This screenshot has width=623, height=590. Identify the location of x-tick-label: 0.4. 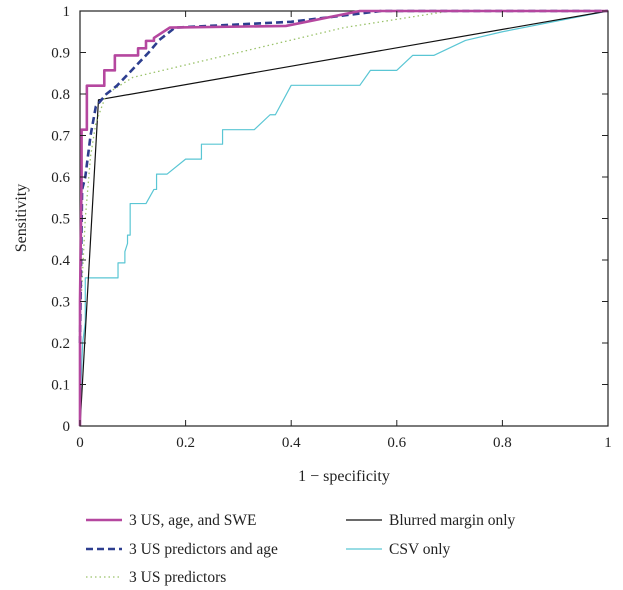
(291, 443).